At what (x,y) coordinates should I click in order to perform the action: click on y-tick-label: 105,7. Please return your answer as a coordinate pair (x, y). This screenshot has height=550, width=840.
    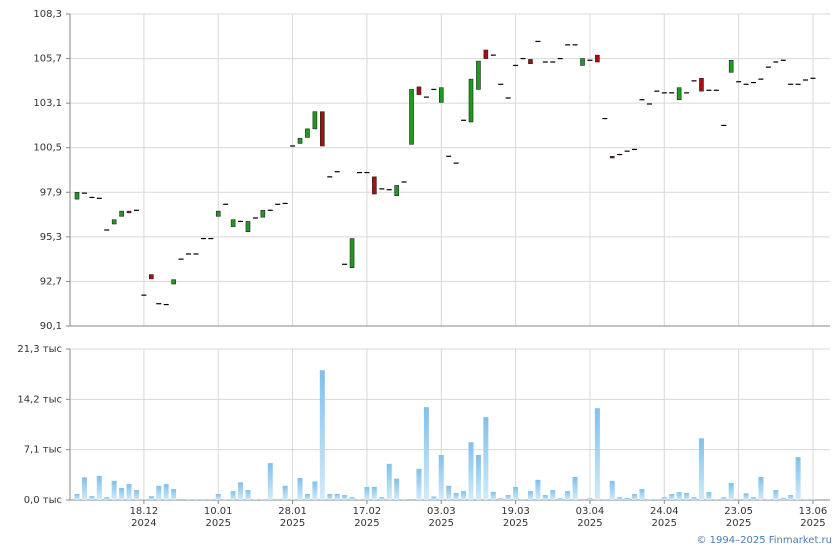
    Looking at the image, I should click on (47, 59).